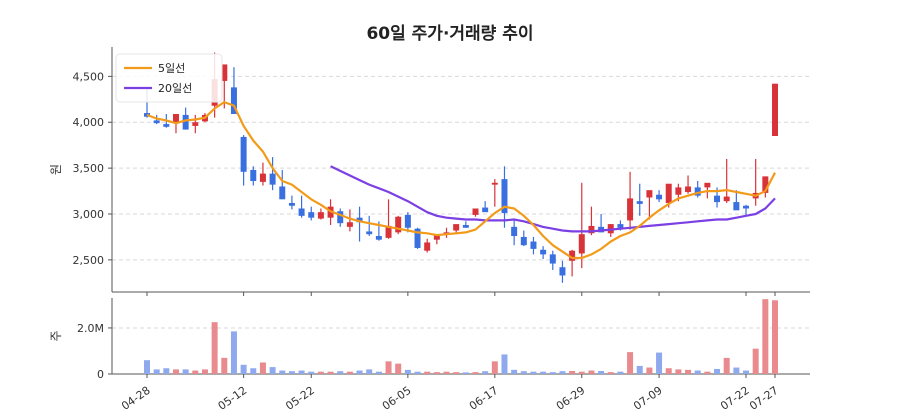 This screenshot has width=900, height=420. What do you see at coordinates (553, 199) in the screenshot?
I see `ma20-line` at bounding box center [553, 199].